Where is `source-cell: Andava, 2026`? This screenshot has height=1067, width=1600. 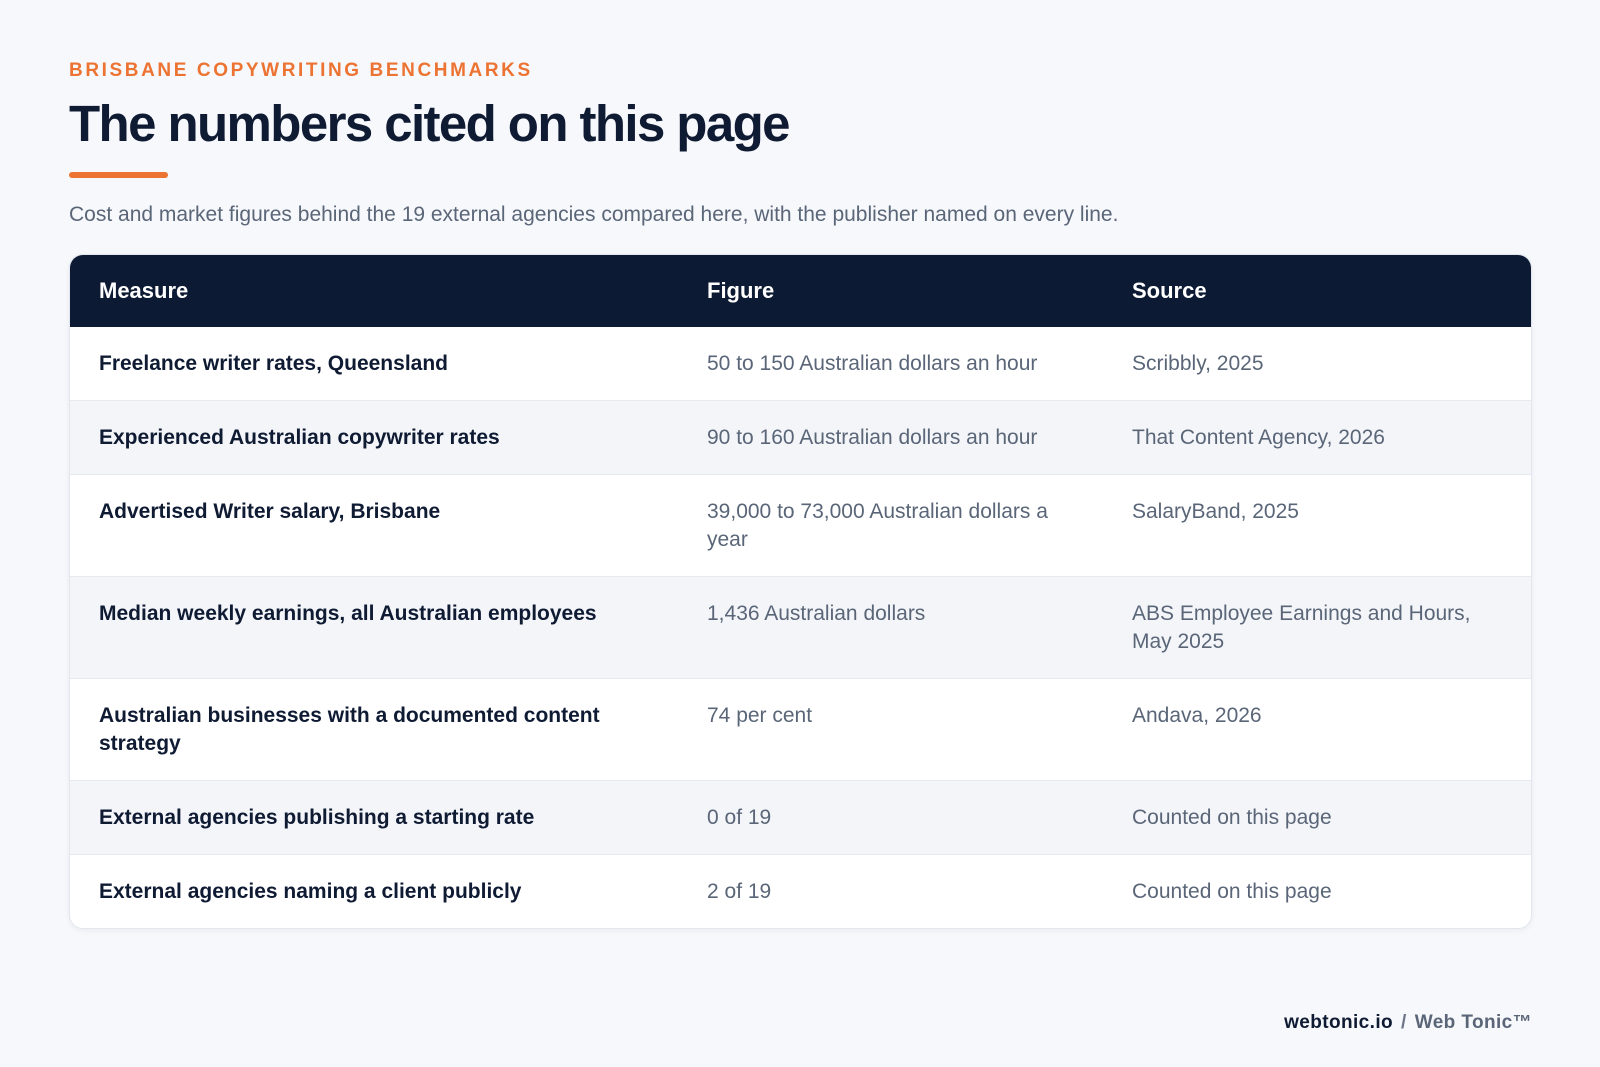
source-cell: Andava, 2026 is located at coordinates (1317, 729).